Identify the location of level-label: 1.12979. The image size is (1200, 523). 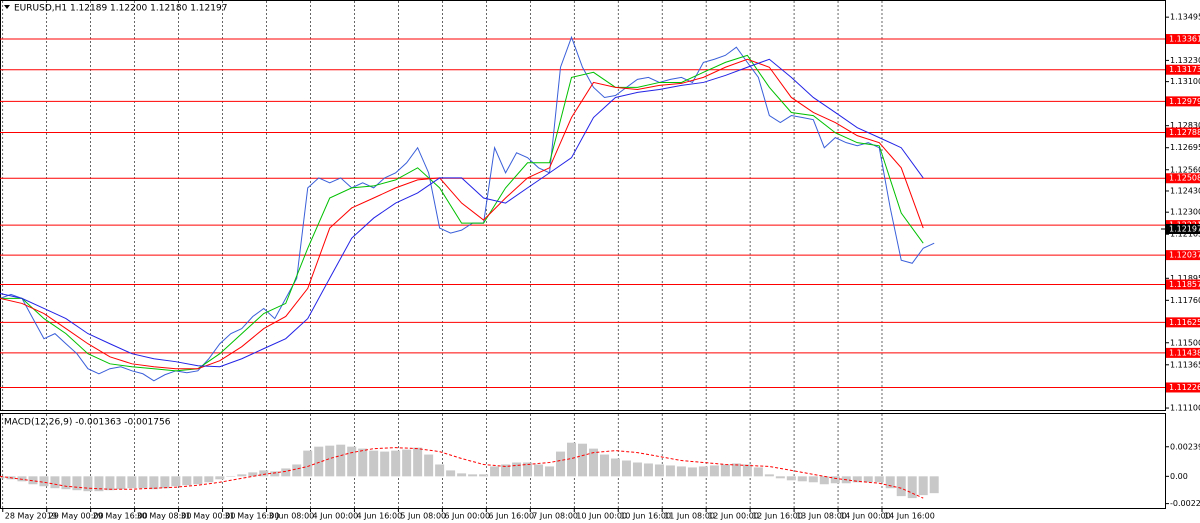
(1184, 101).